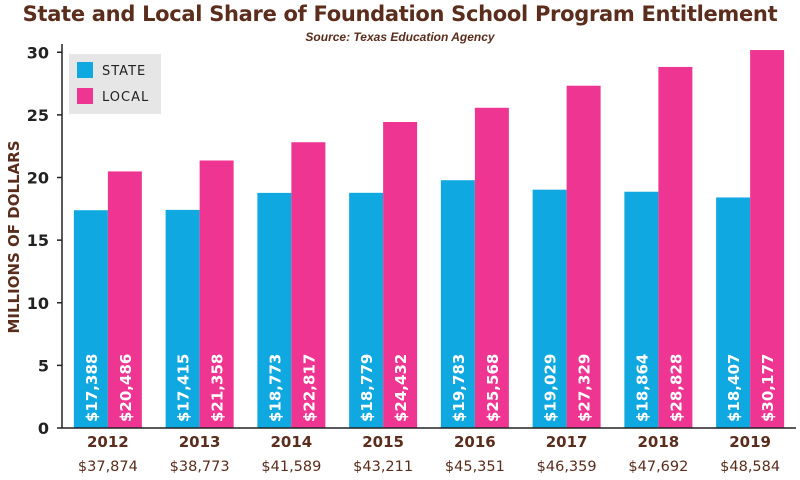  What do you see at coordinates (108, 442) in the screenshot?
I see `x-tick-label: 2012` at bounding box center [108, 442].